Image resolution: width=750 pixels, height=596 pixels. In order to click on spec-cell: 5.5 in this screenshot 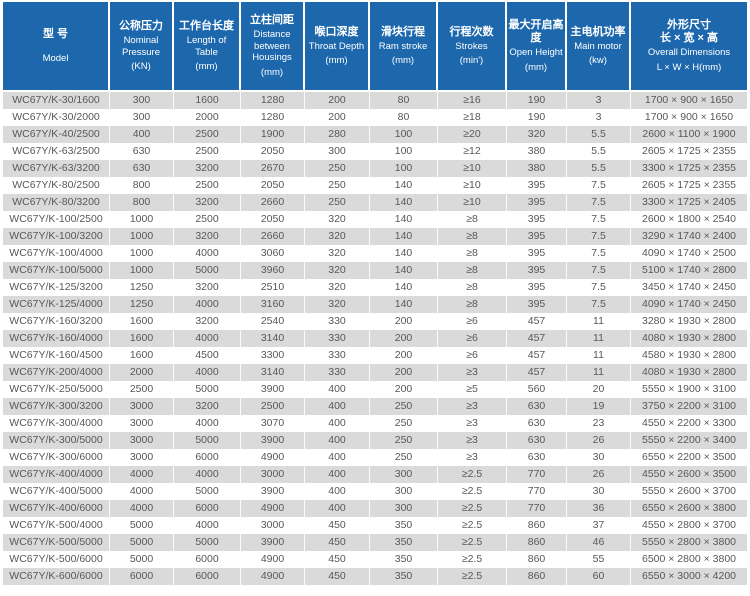, I will do `click(599, 134)`.